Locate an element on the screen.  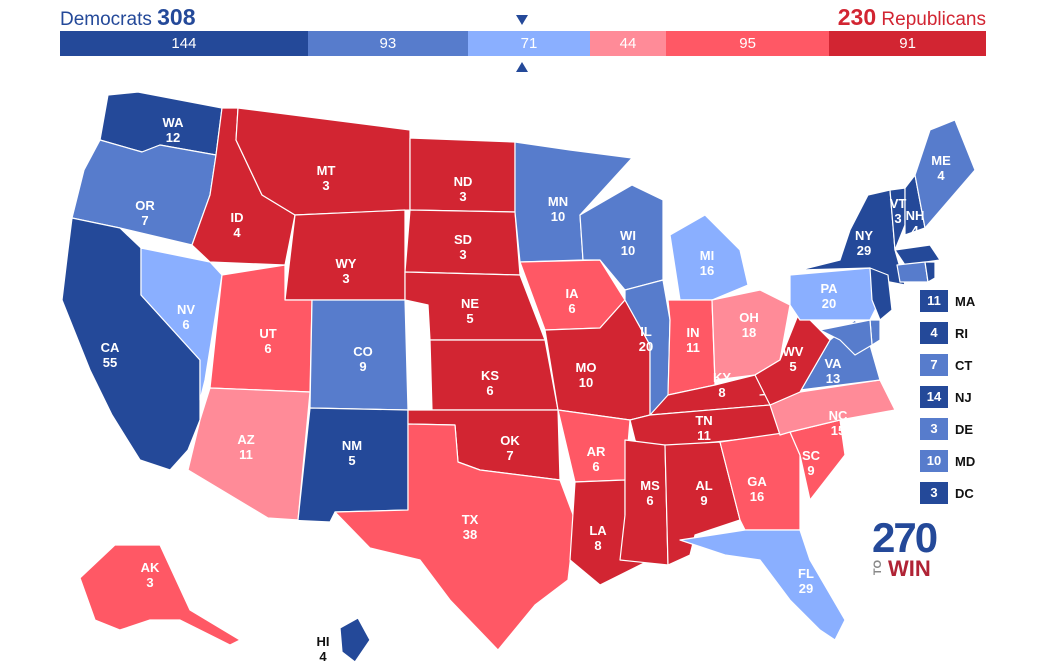
state-abbr: MN is located at coordinates (558, 201).